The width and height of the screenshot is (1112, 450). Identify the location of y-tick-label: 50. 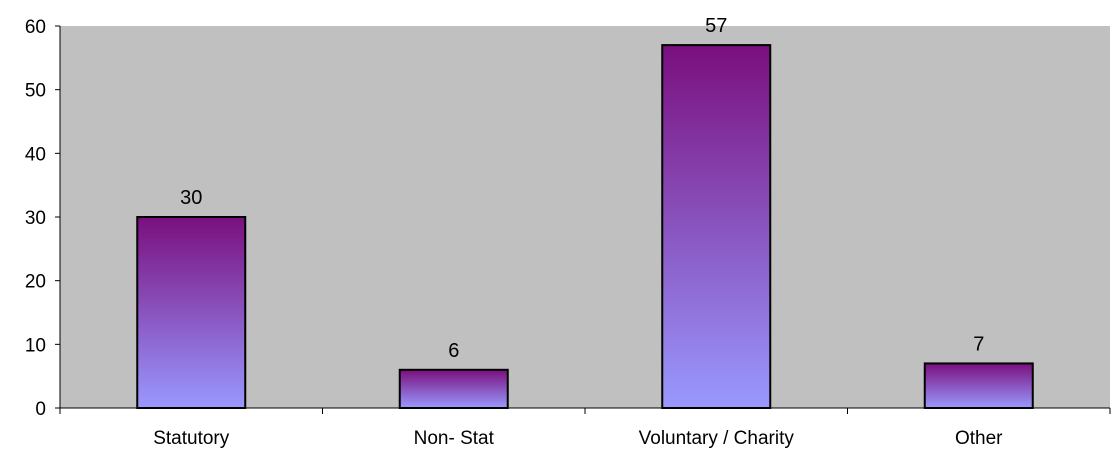
(35, 91).